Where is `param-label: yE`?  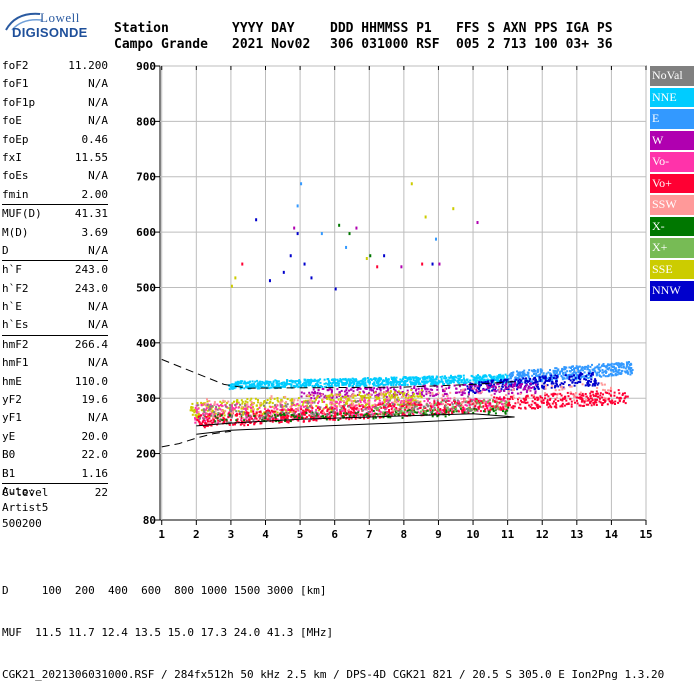 param-label: yE is located at coordinates (9, 436).